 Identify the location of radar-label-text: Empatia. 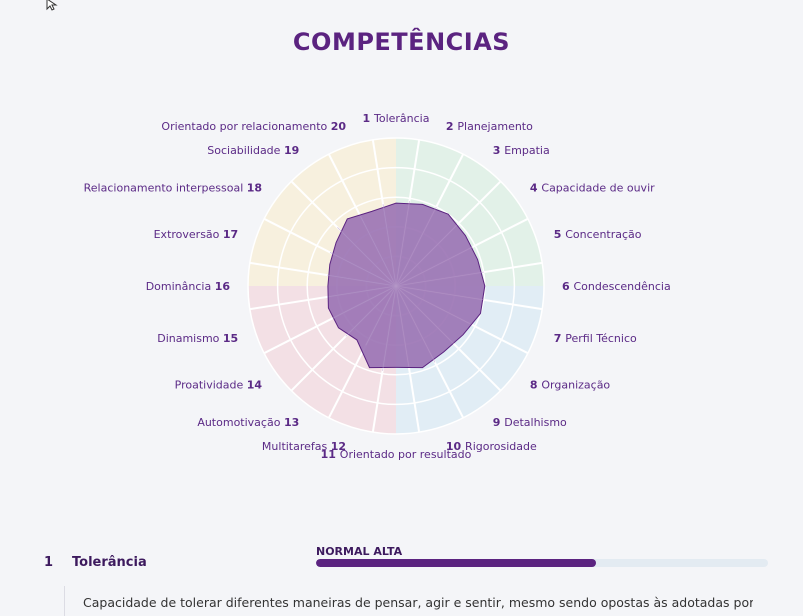
(527, 150).